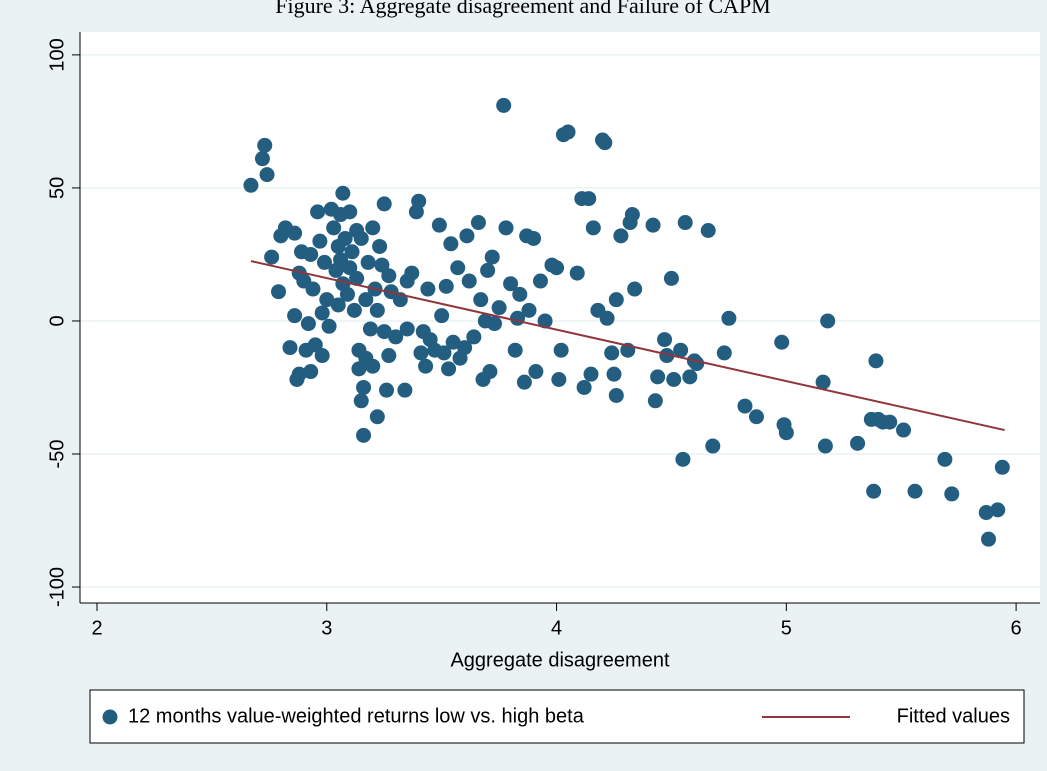 The height and width of the screenshot is (771, 1047). What do you see at coordinates (57, 587) in the screenshot?
I see `y-tick-label: -100` at bounding box center [57, 587].